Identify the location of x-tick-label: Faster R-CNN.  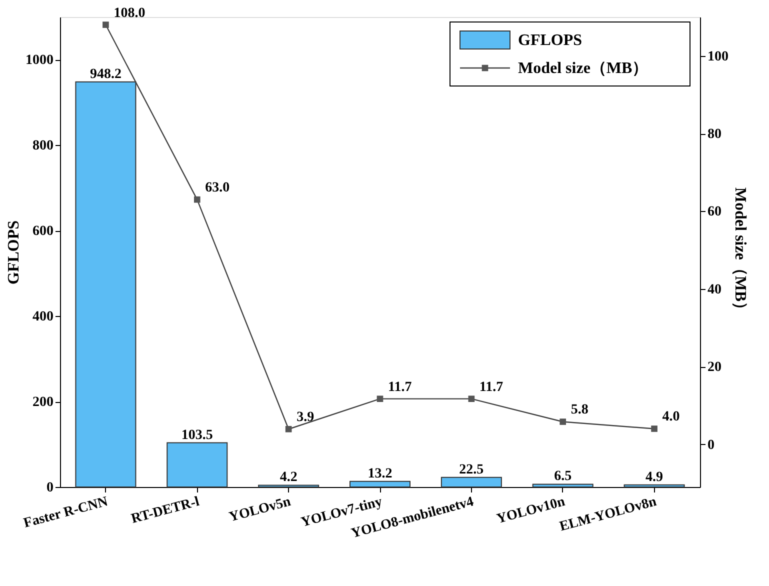
(66, 513).